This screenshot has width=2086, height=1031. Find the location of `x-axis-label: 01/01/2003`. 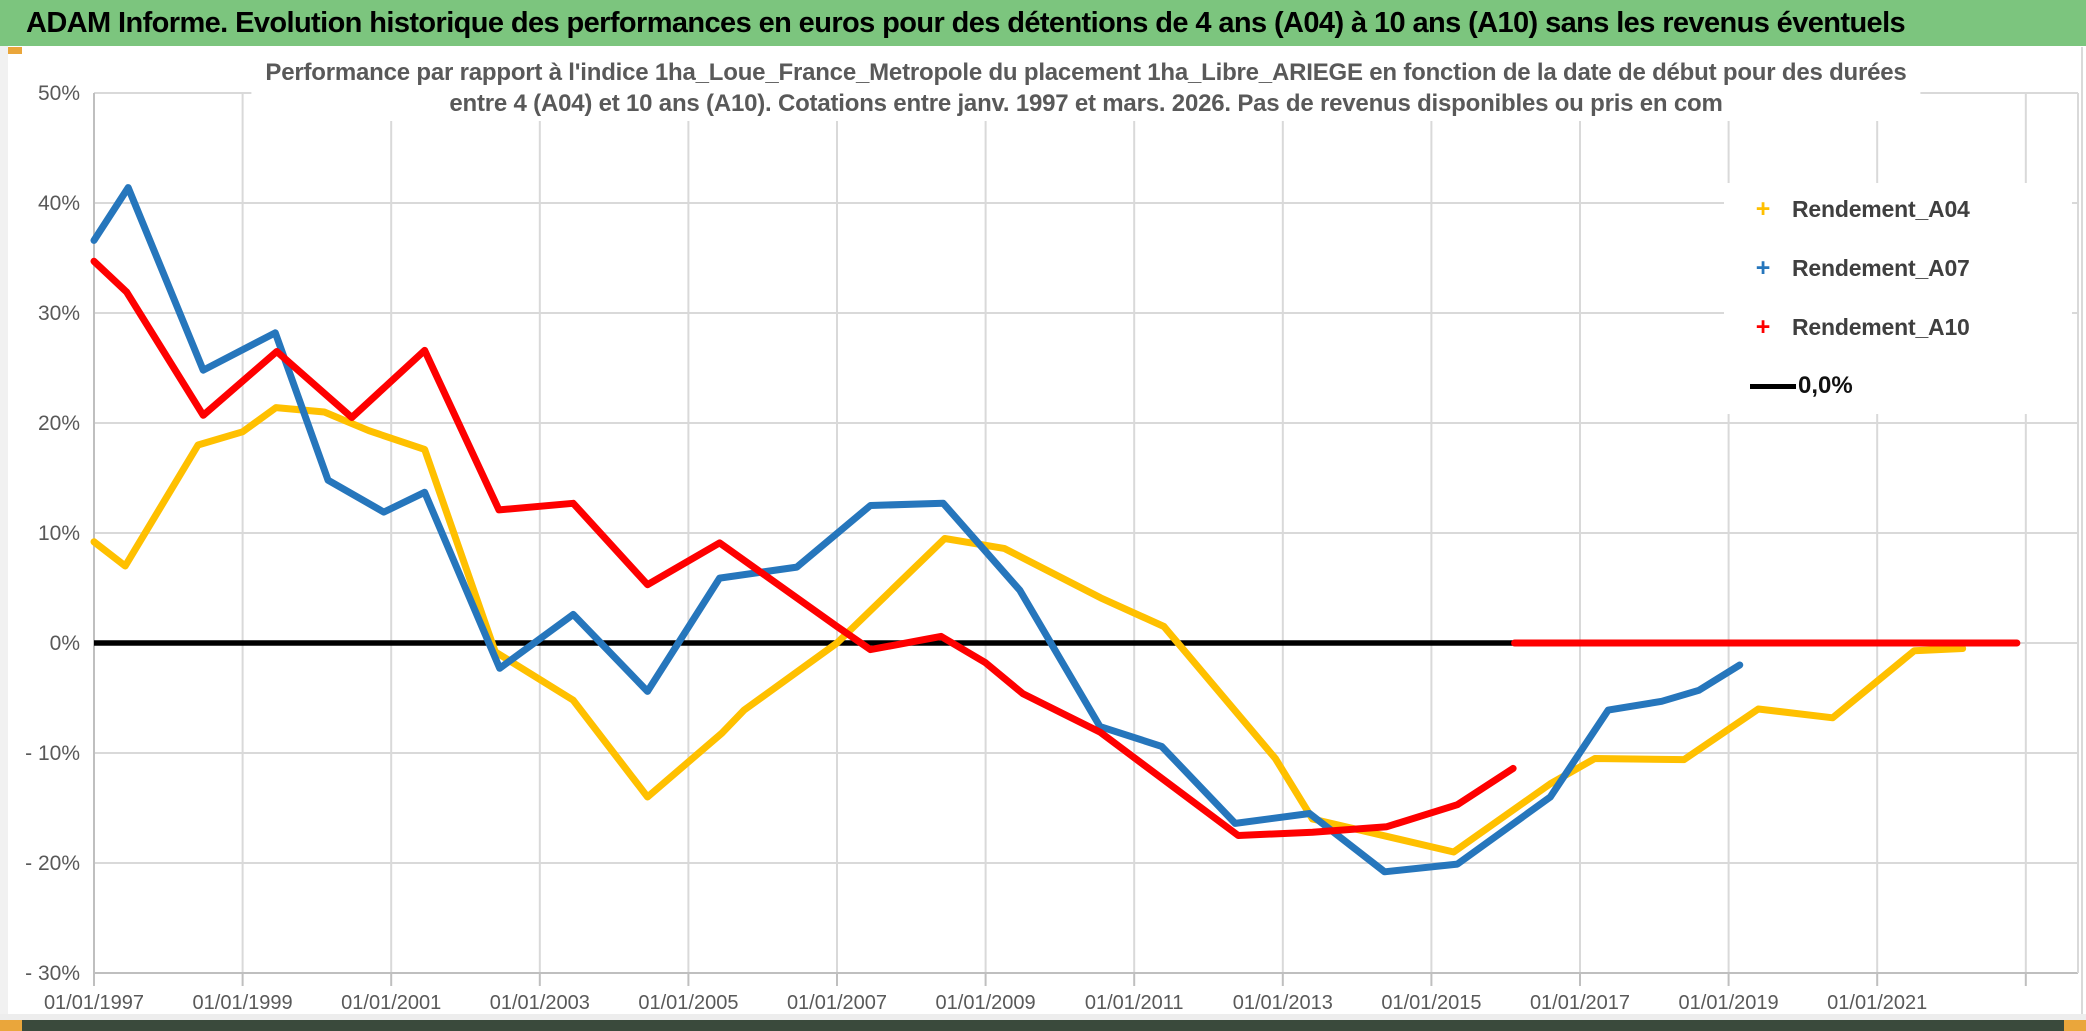

x-axis-label: 01/01/2003 is located at coordinates (540, 1003).